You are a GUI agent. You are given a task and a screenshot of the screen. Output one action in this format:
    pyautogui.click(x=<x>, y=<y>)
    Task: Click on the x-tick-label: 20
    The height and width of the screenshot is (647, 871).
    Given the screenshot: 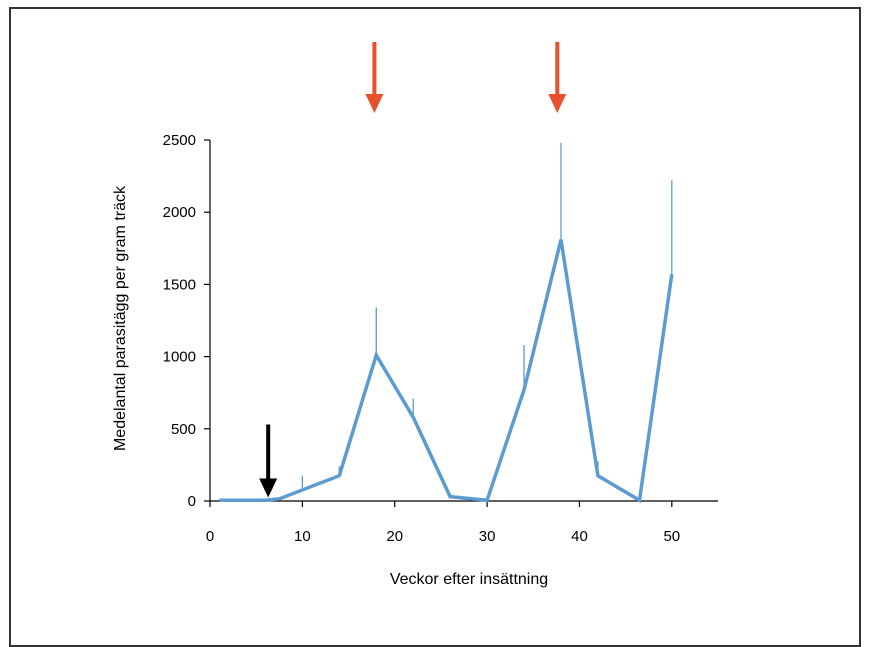 What is the action you would take?
    pyautogui.click(x=394, y=536)
    